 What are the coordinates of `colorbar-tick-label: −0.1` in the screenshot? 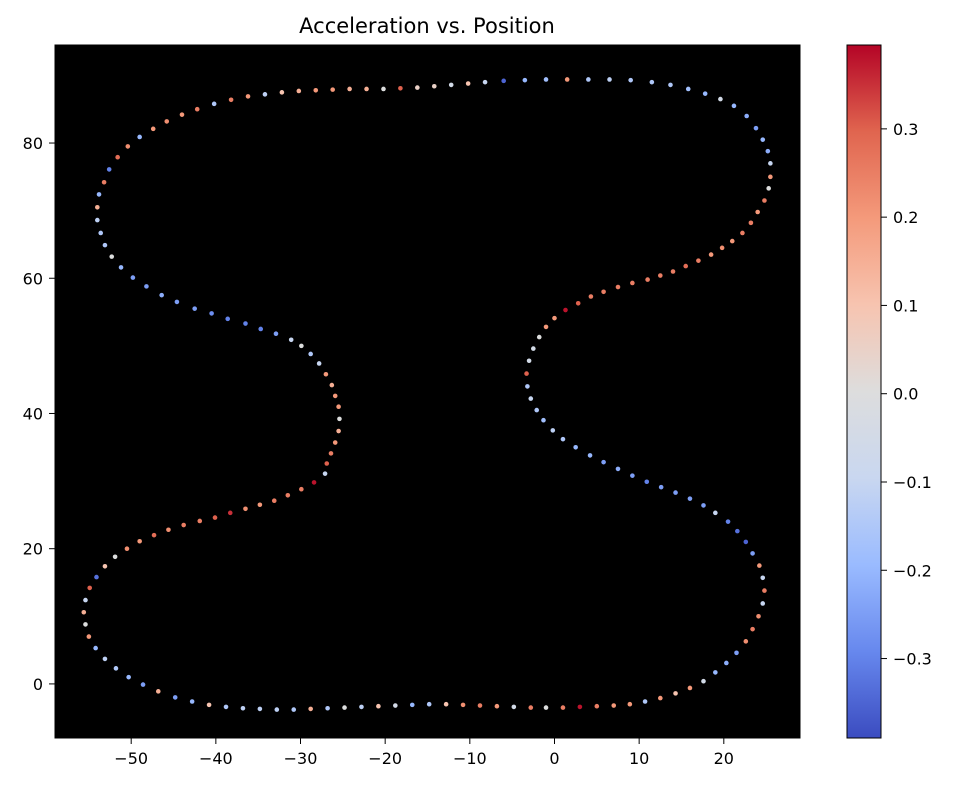 It's located at (912, 482).